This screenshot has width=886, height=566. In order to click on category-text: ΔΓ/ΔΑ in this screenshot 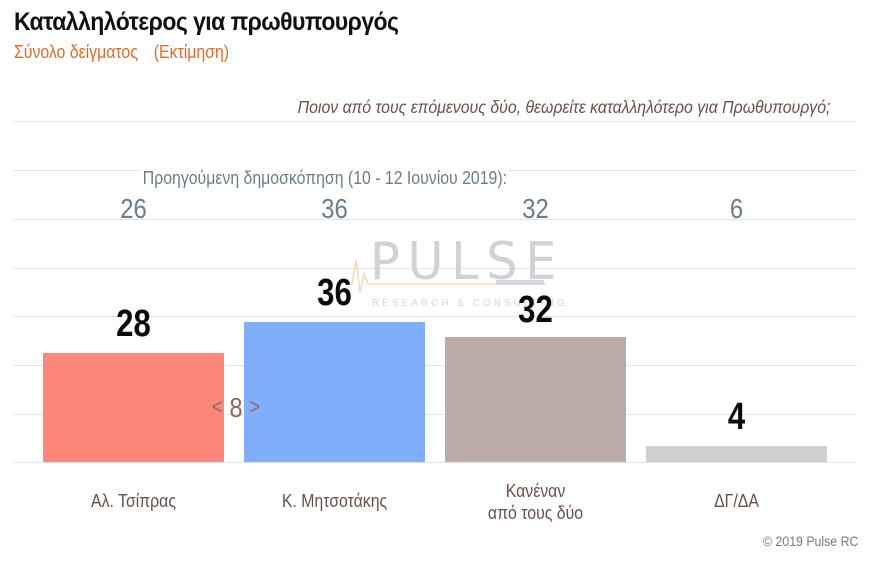, I will do `click(736, 501)`.